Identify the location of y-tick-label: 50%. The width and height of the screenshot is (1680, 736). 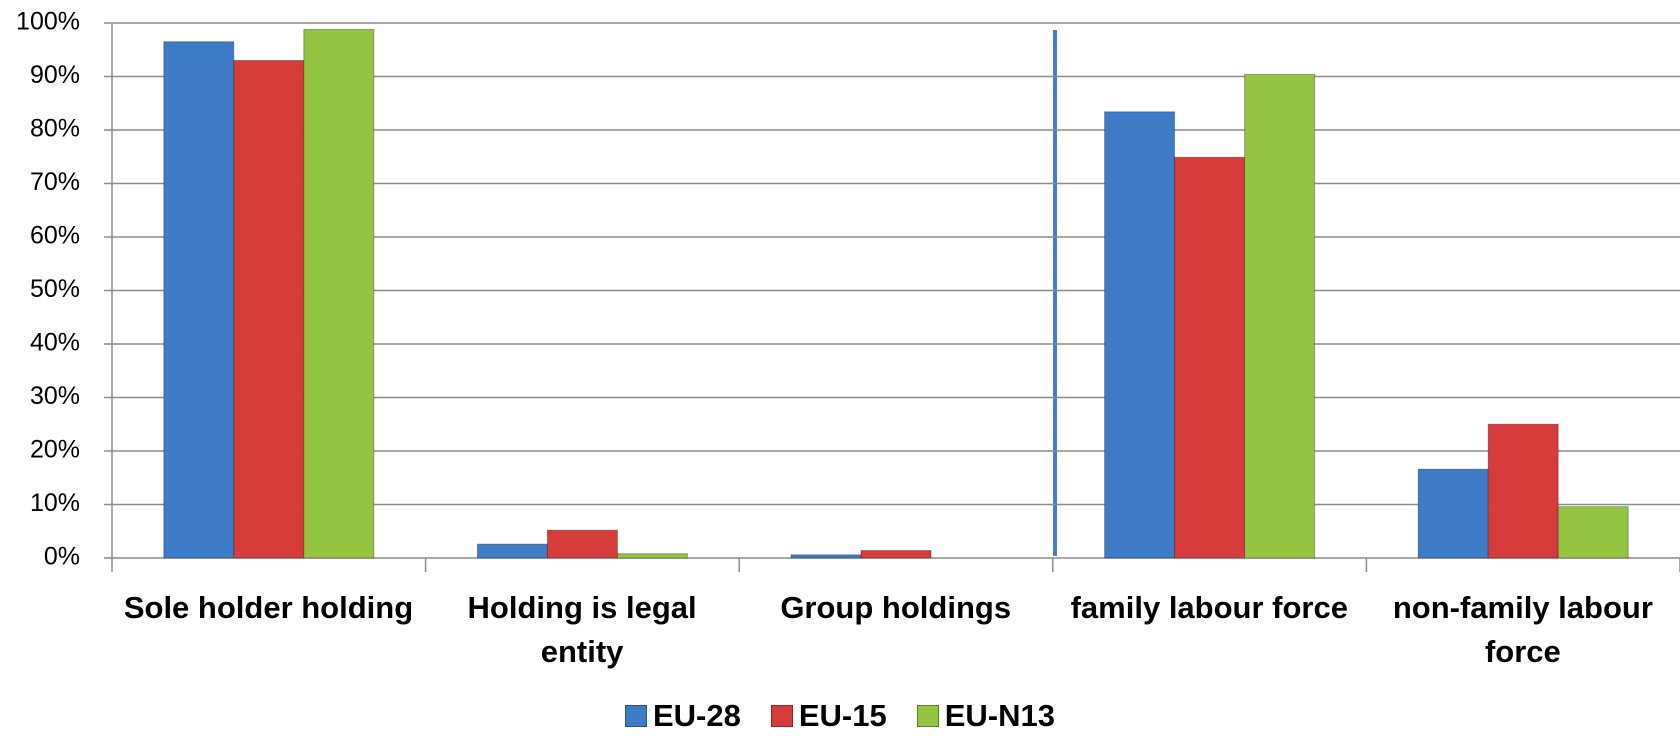
(55, 289).